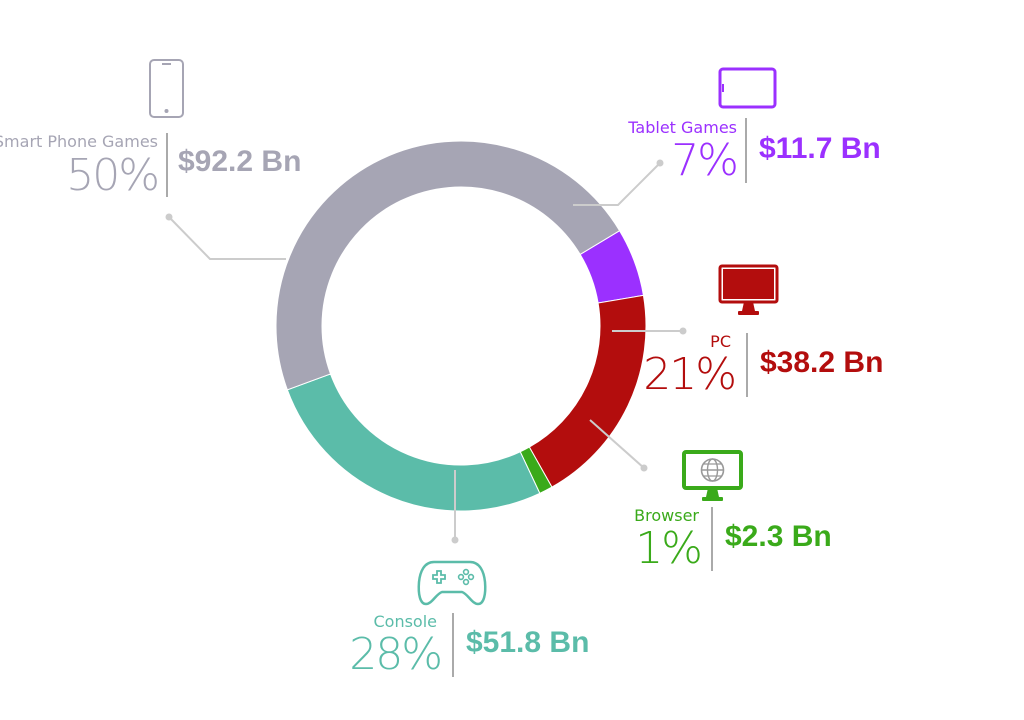 The width and height of the screenshot is (1024, 720). I want to click on pc-divider, so click(747, 365).